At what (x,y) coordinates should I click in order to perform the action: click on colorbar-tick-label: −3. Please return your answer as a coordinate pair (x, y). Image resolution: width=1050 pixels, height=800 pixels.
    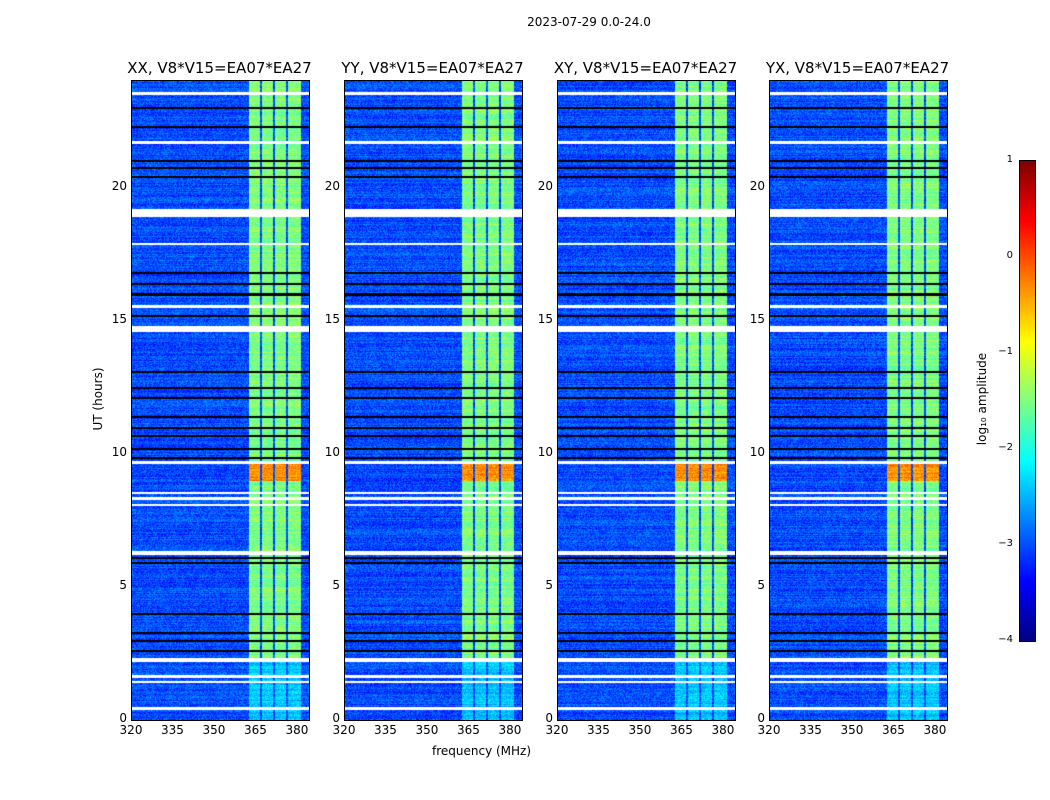
    Looking at the image, I should click on (1005, 543).